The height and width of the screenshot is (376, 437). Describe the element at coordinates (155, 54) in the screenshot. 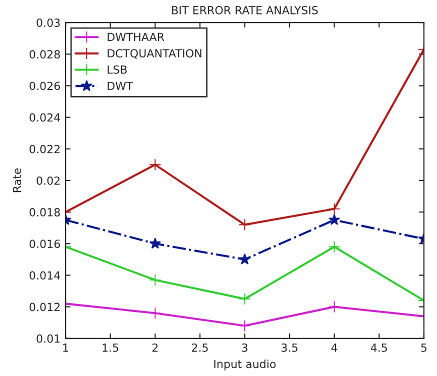

I see `legend-label: DCTQUANTATION` at that location.